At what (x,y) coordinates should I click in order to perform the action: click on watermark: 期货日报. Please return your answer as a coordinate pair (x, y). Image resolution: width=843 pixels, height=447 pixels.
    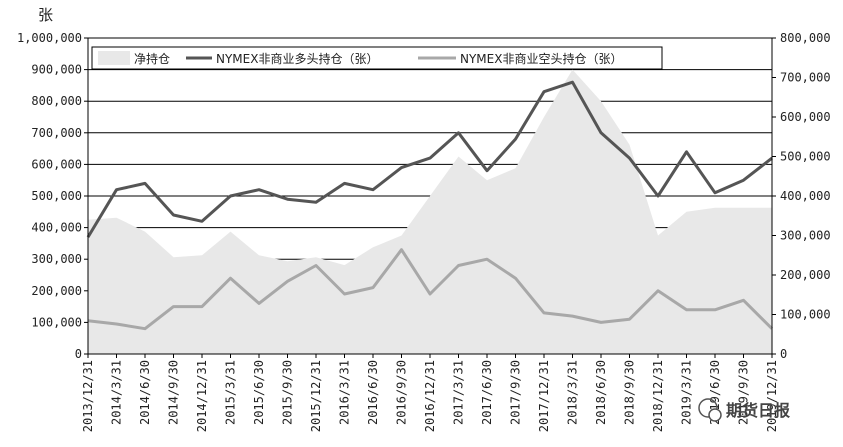
    Looking at the image, I should click on (744, 410).